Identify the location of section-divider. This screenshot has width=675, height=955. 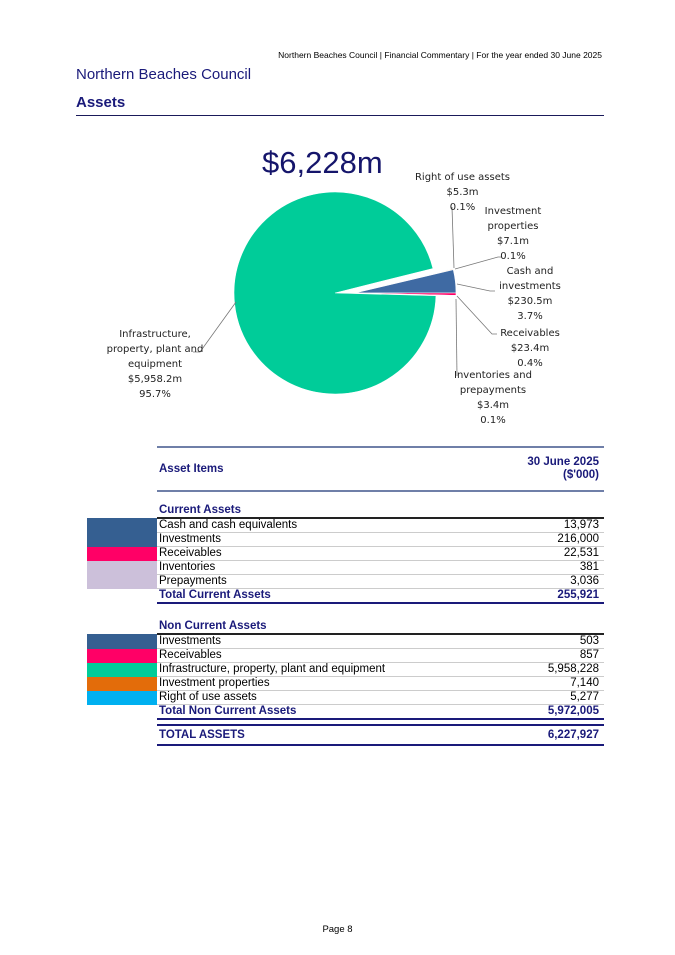
(340, 115).